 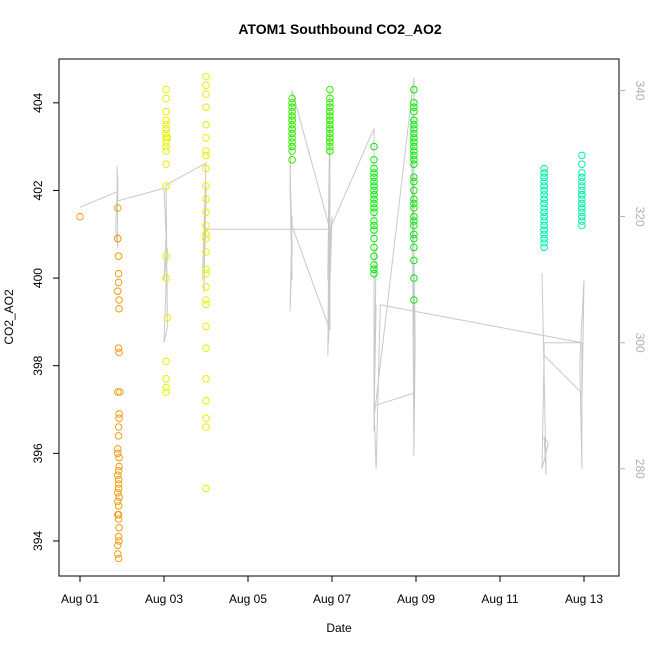 What do you see at coordinates (339, 628) in the screenshot?
I see `x-axis-label: Date` at bounding box center [339, 628].